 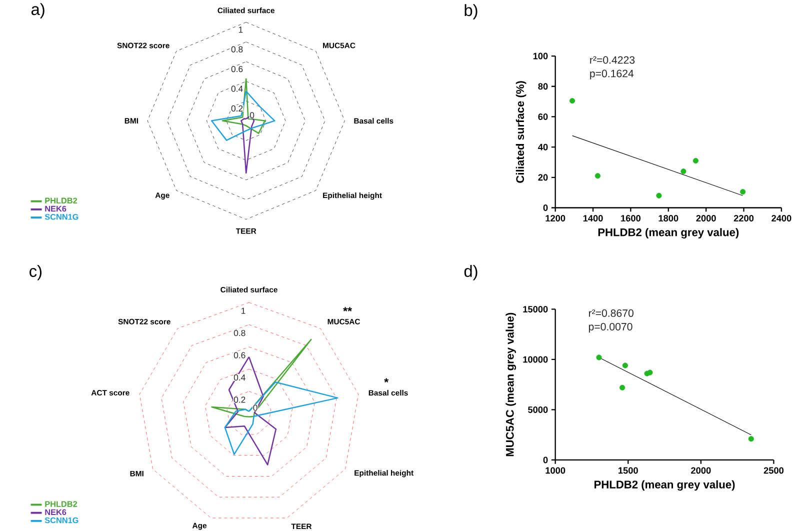 What do you see at coordinates (628, 470) in the screenshot?
I see `x-tick-label: 1500` at bounding box center [628, 470].